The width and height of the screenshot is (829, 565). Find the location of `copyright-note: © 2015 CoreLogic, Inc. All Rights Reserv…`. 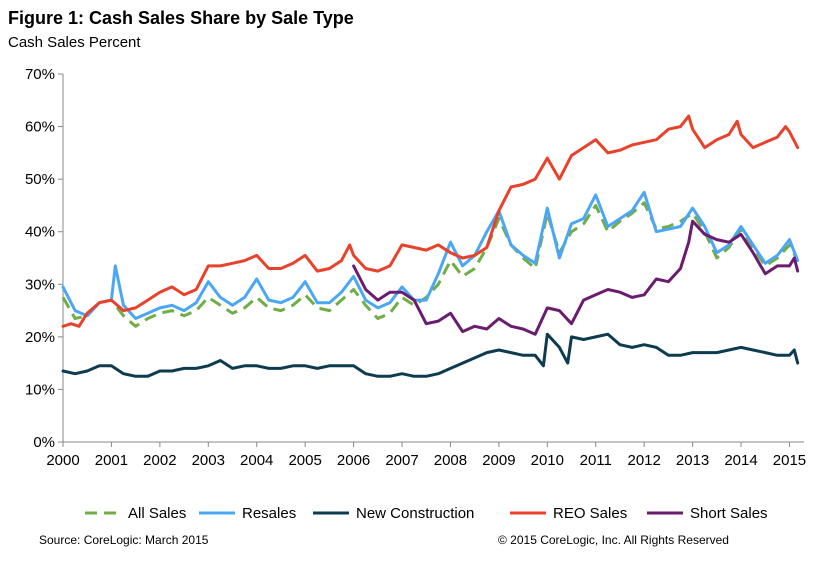

copyright-note: © 2015 CoreLogic, Inc. All Rights Reserv… is located at coordinates (613, 540).